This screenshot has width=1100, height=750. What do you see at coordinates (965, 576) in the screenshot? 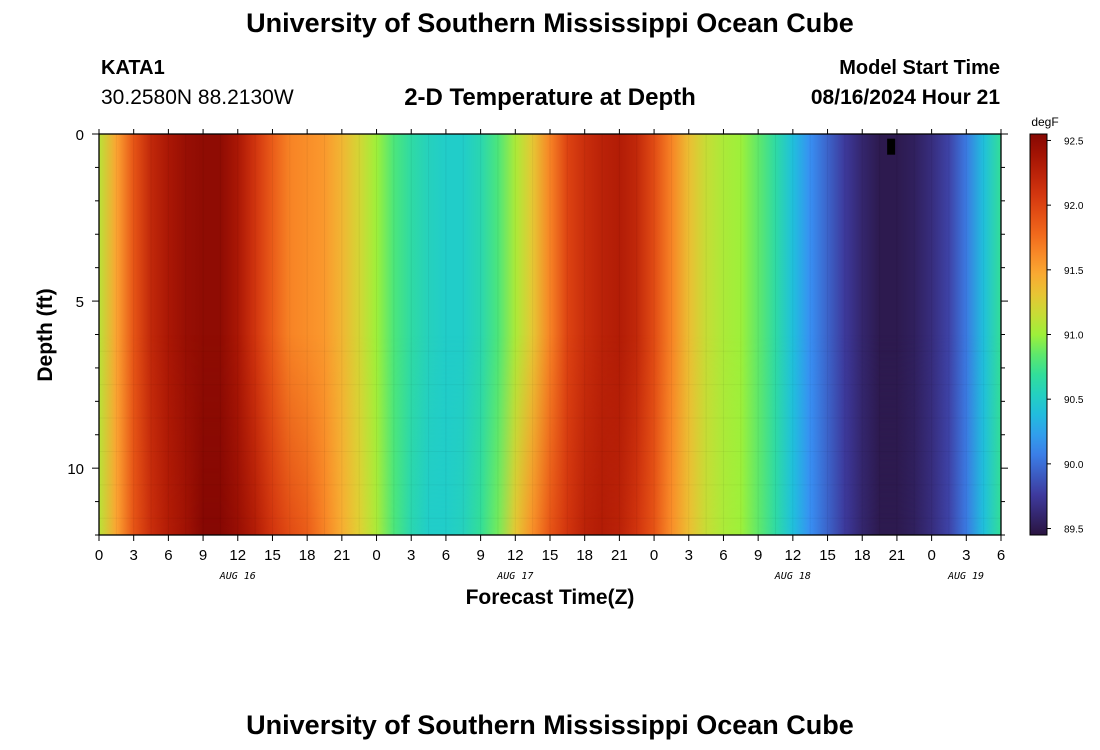
I see `x-date-label: AUG 19` at bounding box center [965, 576].